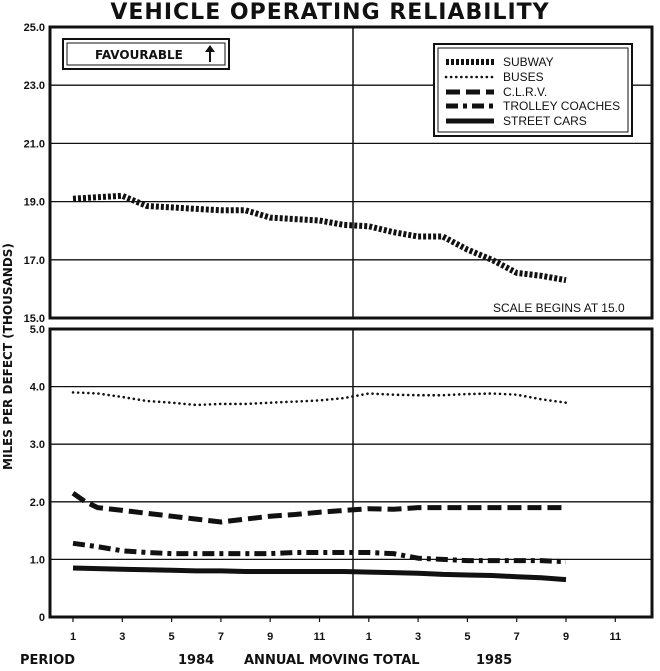 Image resolution: width=660 pixels, height=671 pixels. Describe the element at coordinates (559, 308) in the screenshot. I see `scale-note: SCALE BEGINS AT 15.0` at that location.